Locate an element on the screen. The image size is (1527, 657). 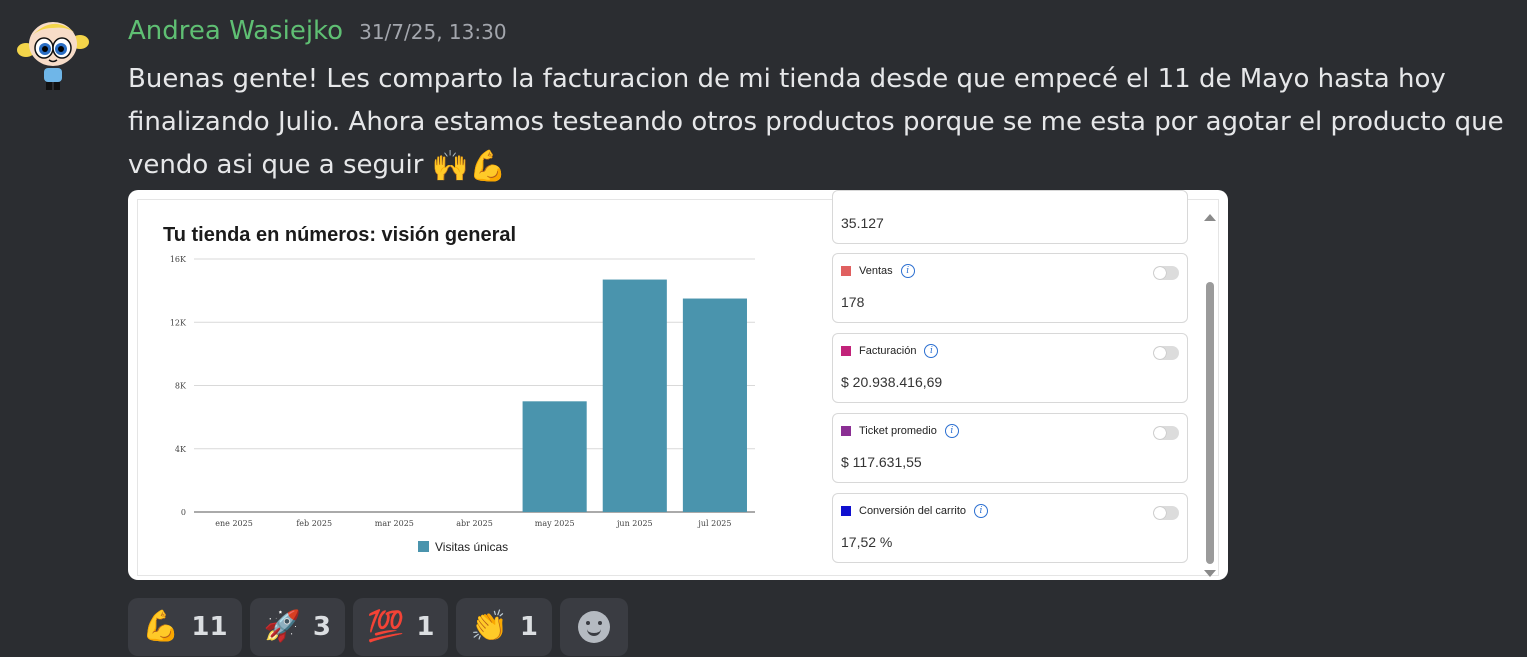
user-avatar is located at coordinates (53, 53).